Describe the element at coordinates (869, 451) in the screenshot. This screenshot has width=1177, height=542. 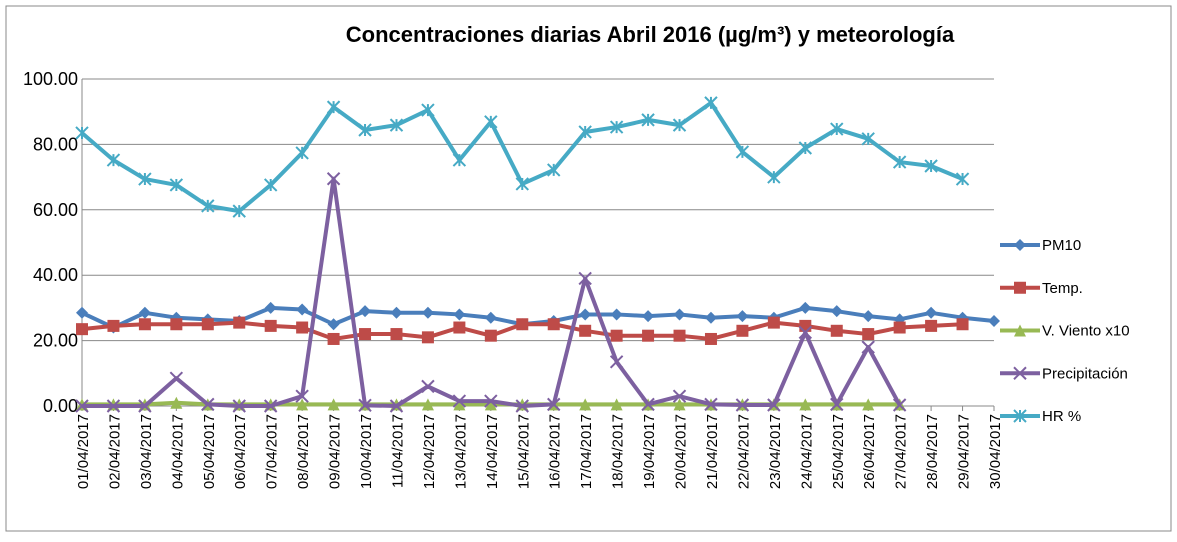
I see `x-tick-label: 26/04/2017` at that location.